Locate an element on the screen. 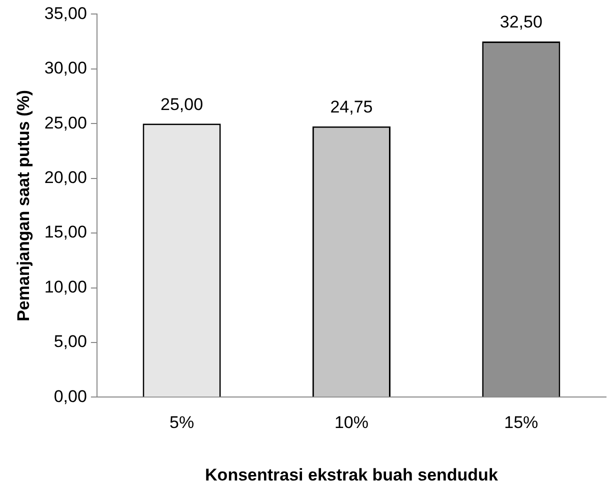 This screenshot has width=611, height=500. data-label: 32,50 is located at coordinates (521, 22).